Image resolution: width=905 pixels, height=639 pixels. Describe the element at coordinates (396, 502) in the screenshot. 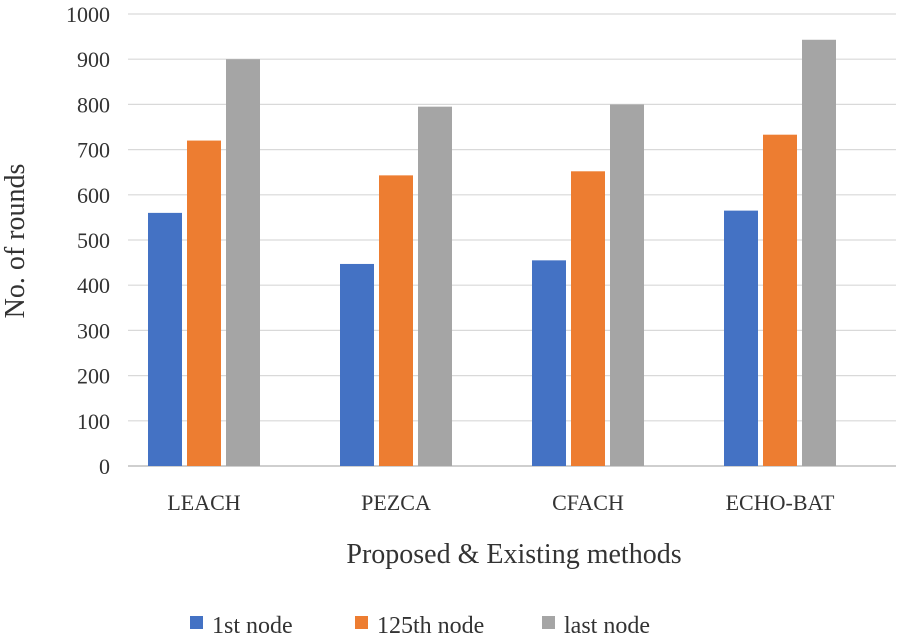

I see `x-tick-label: PEZCA` at that location.